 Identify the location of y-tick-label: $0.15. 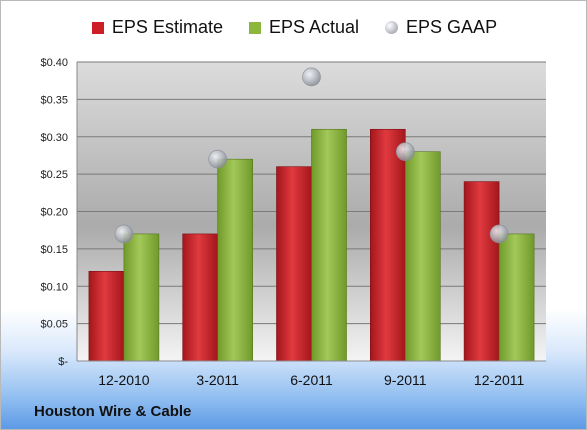
(54, 250).